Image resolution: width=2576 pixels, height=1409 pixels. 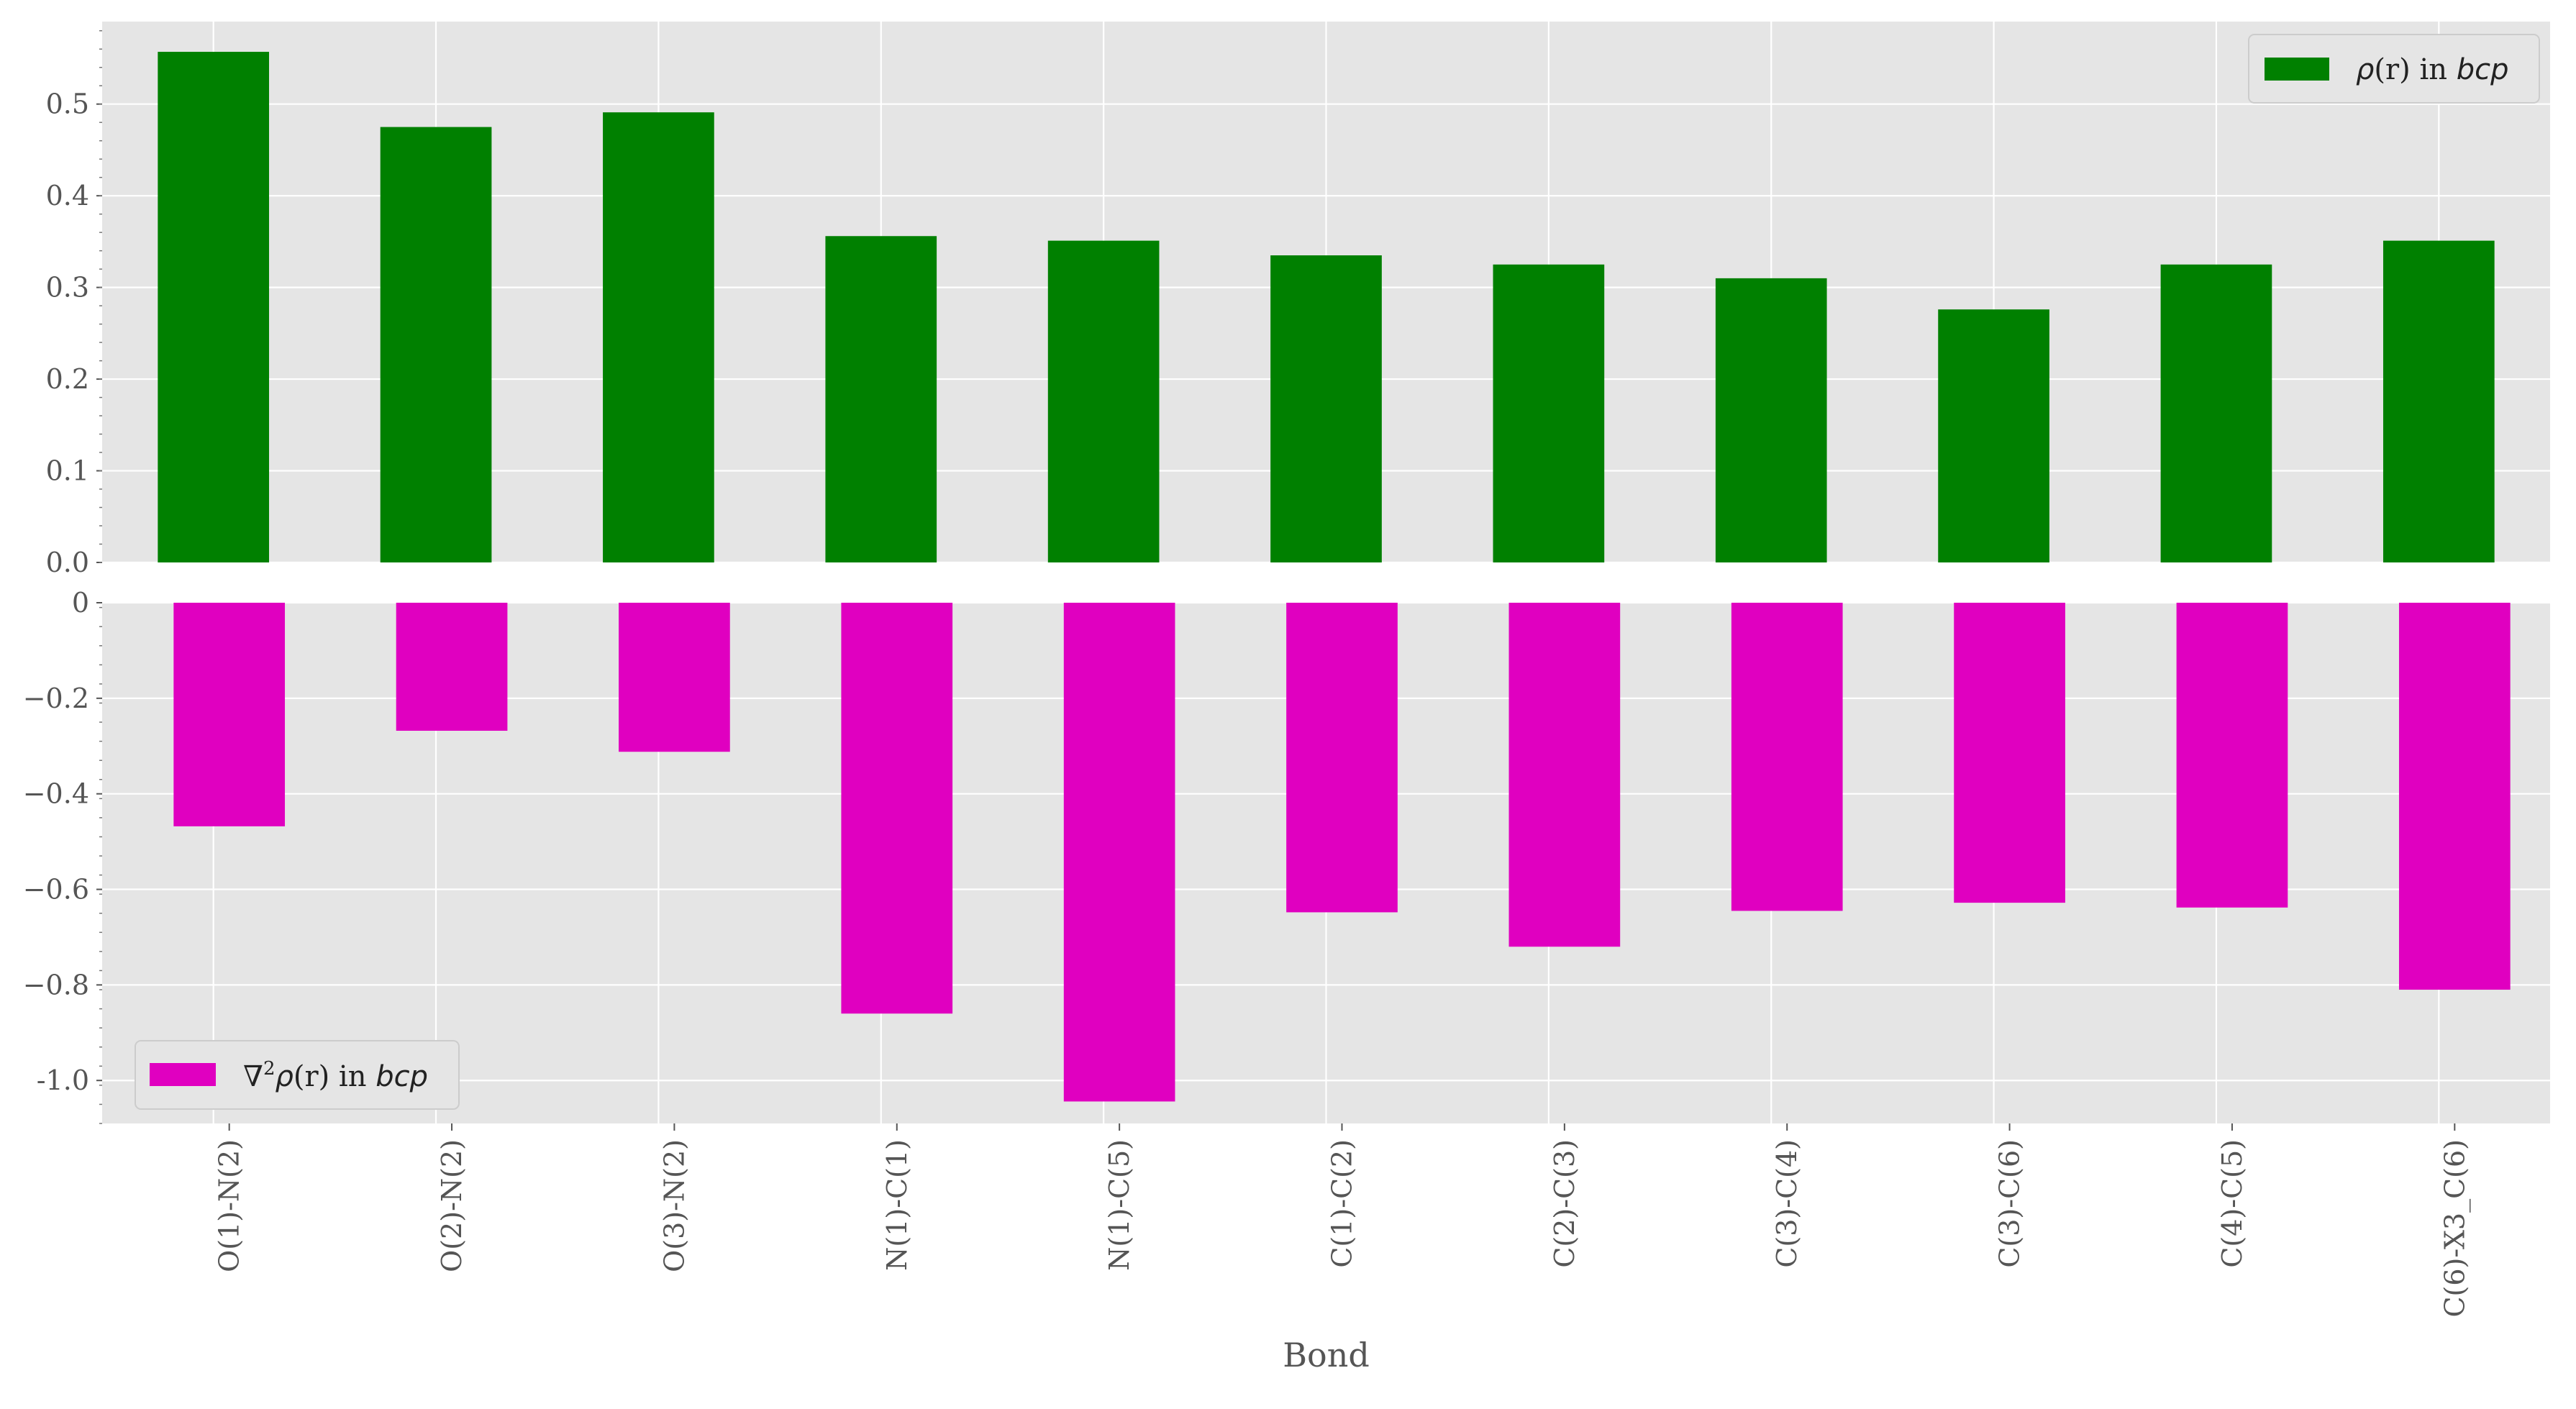 I want to click on laplacian-legend: ∇2ρ(r) in bcp, so click(x=297, y=1075).